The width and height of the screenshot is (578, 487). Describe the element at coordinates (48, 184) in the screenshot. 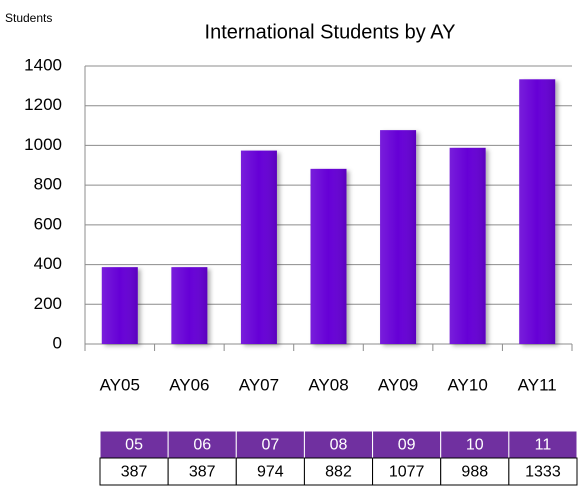

I see `y-tick-label: 800` at that location.